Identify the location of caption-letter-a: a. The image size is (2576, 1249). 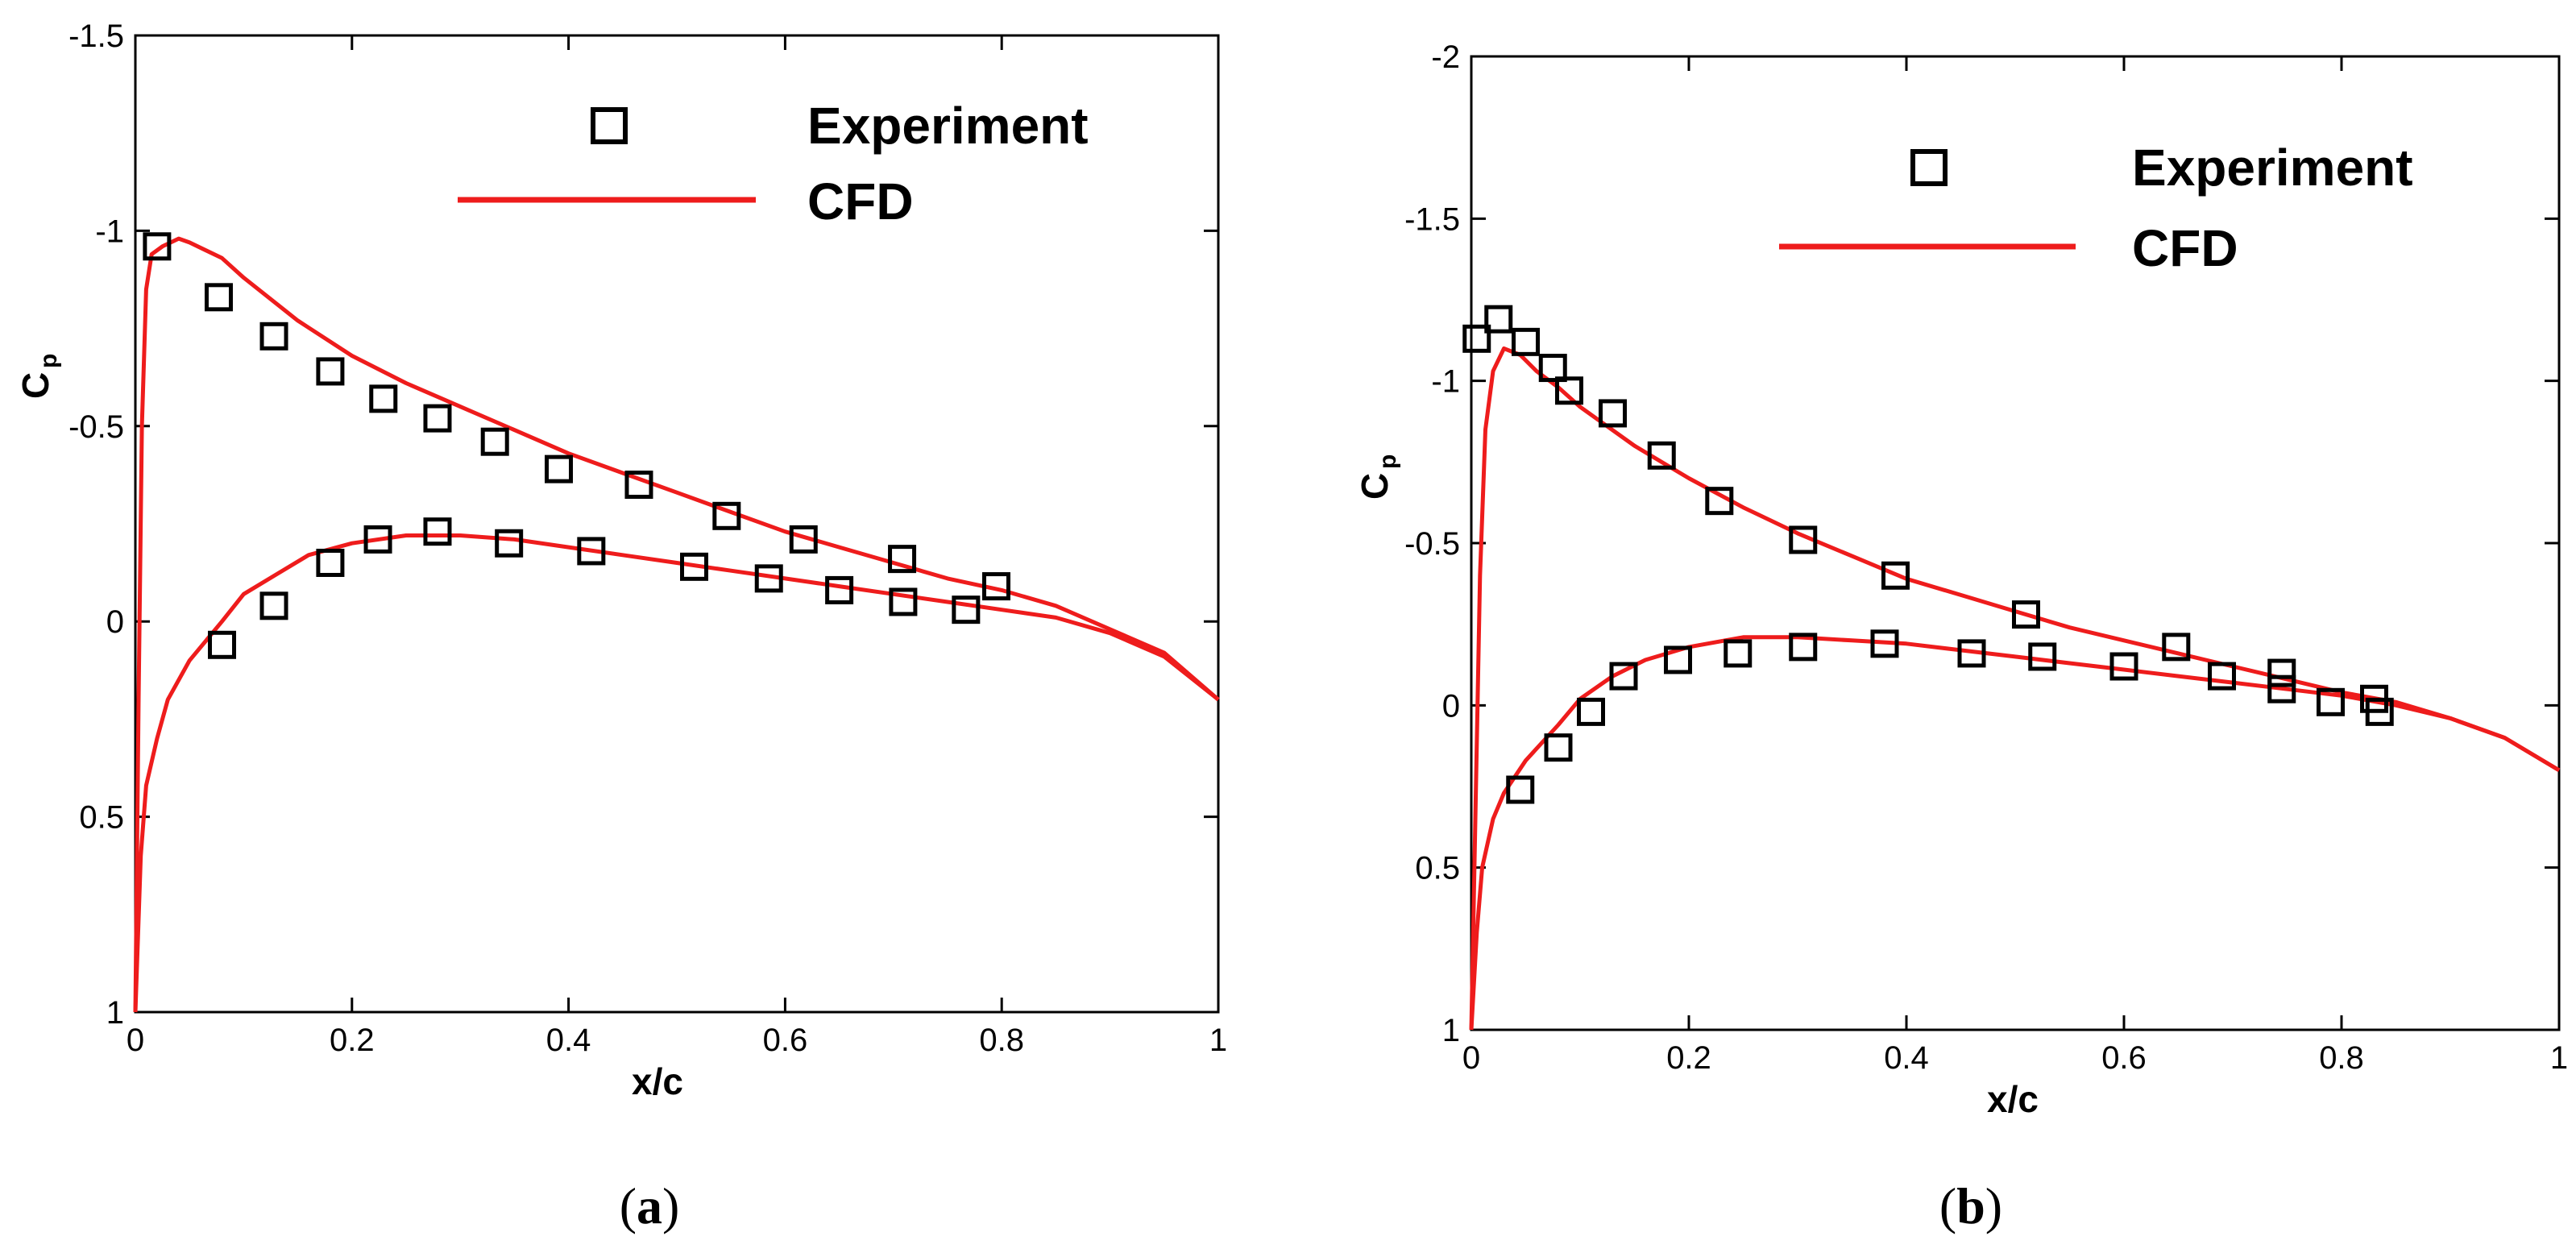
(649, 1205).